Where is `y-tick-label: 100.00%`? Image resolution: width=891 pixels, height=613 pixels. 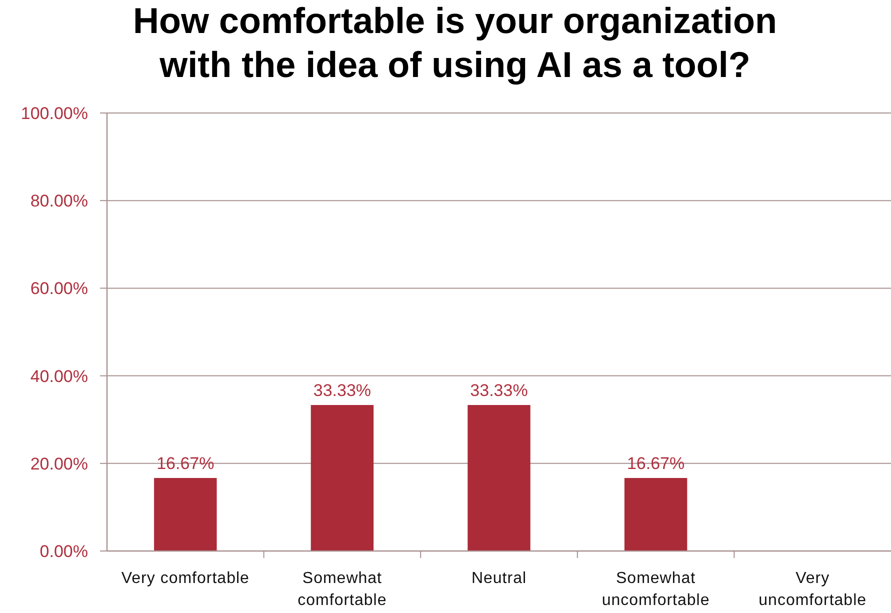
y-tick-label: 100.00% is located at coordinates (54, 113).